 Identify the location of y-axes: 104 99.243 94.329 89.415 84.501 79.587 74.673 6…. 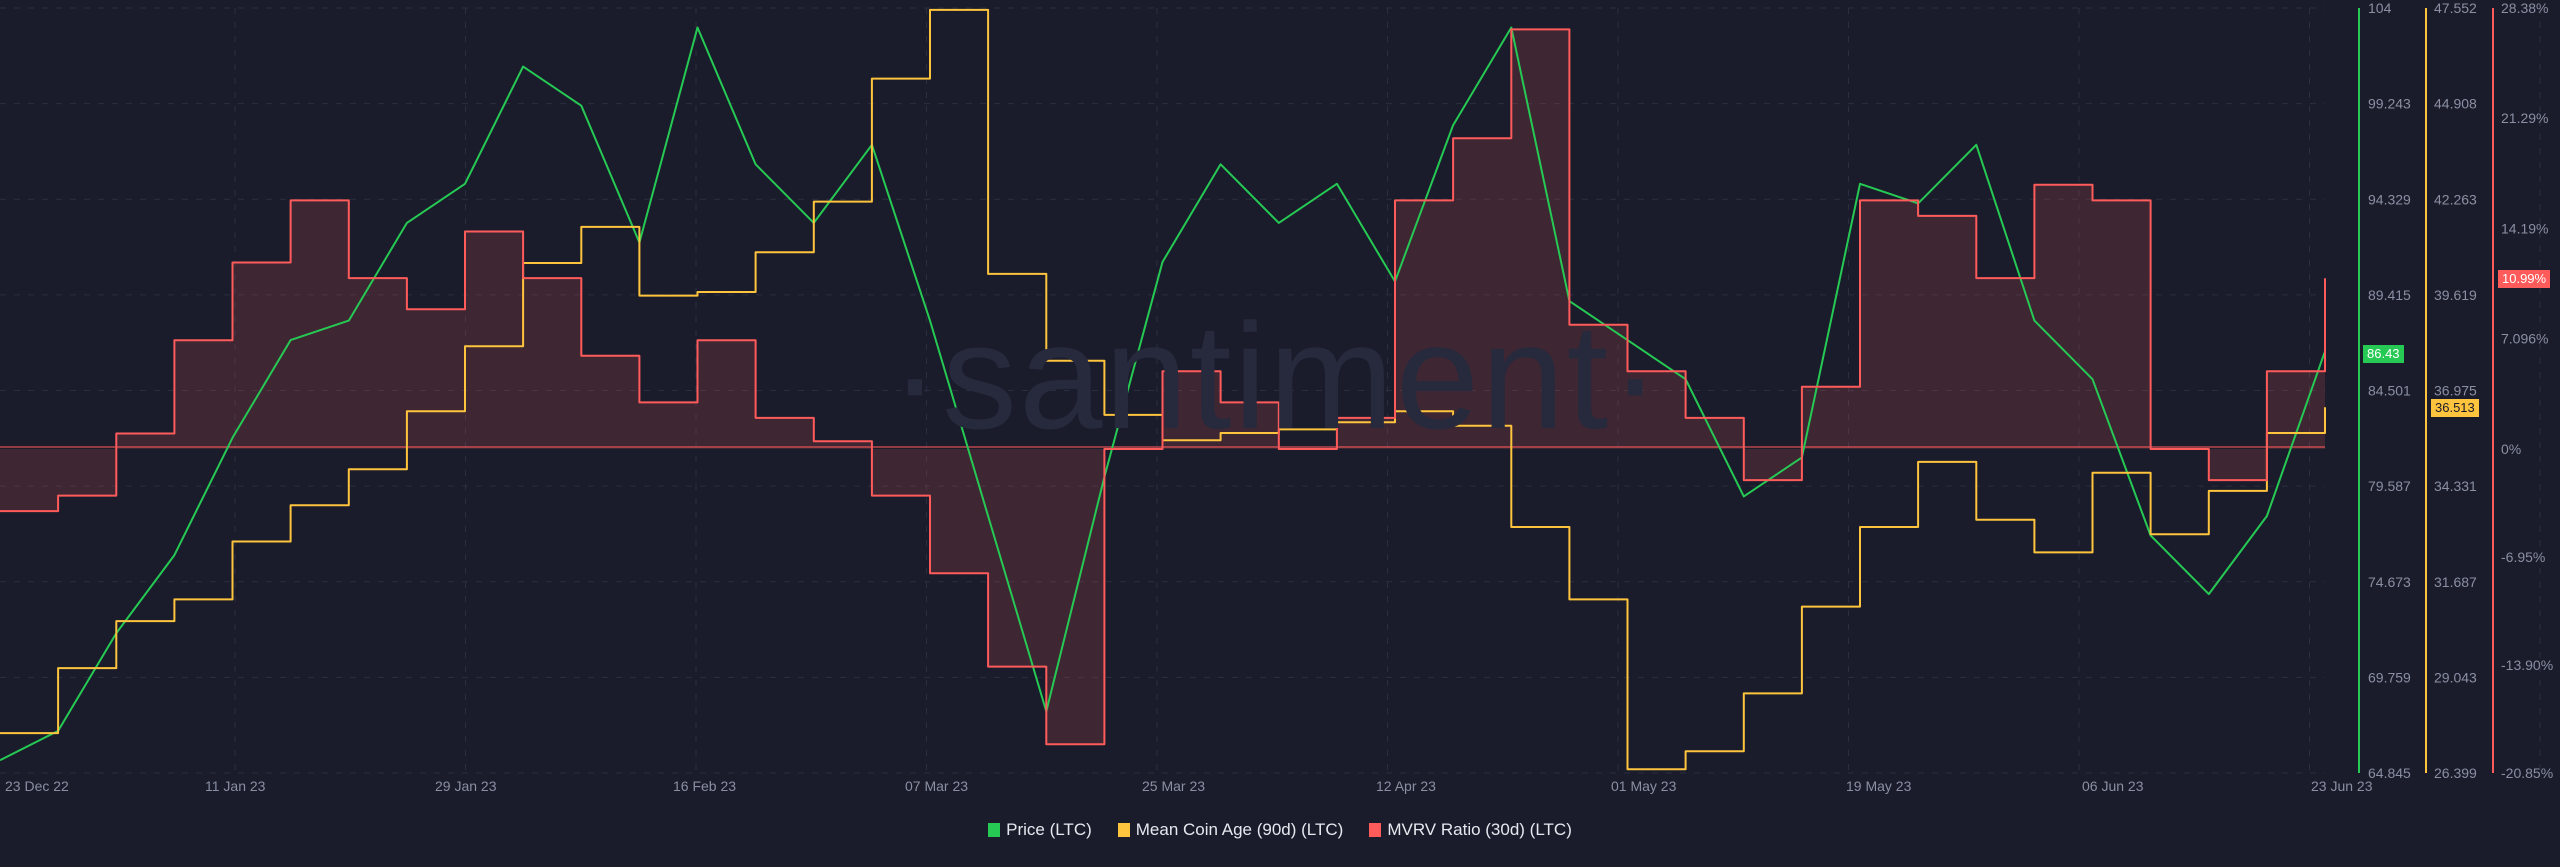
(2455, 390).